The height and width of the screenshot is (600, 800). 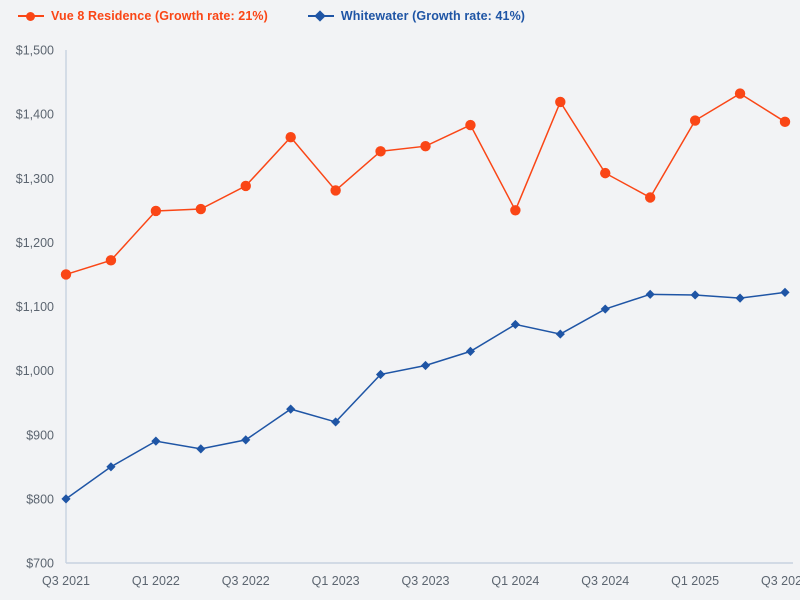 I want to click on y-axis-tick-label: $1,100, so click(x=35, y=307).